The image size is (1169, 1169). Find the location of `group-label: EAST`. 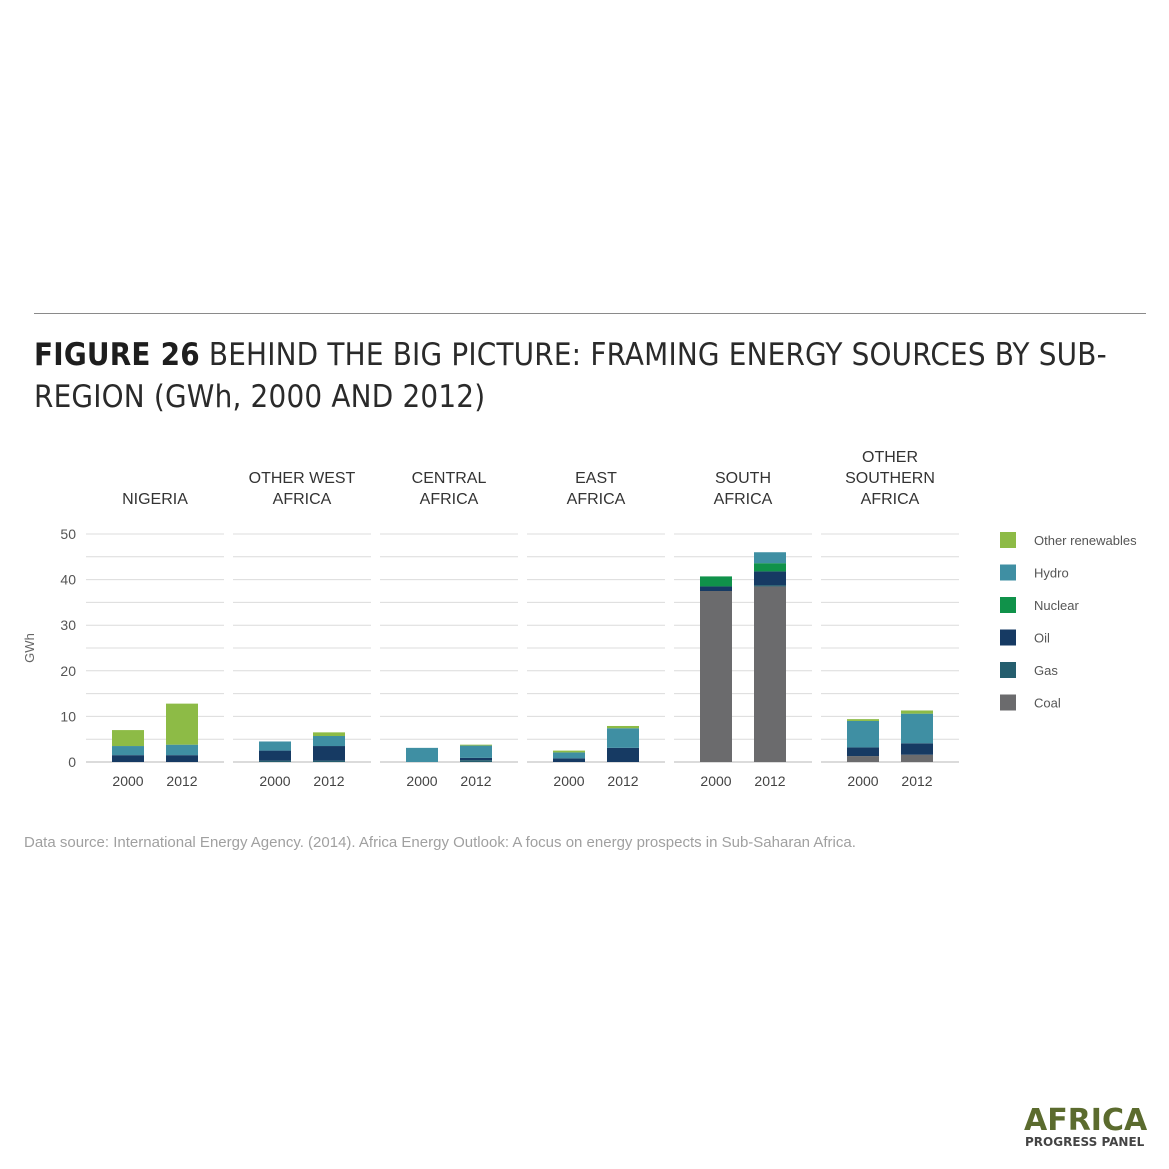

group-label: EAST is located at coordinates (596, 478).